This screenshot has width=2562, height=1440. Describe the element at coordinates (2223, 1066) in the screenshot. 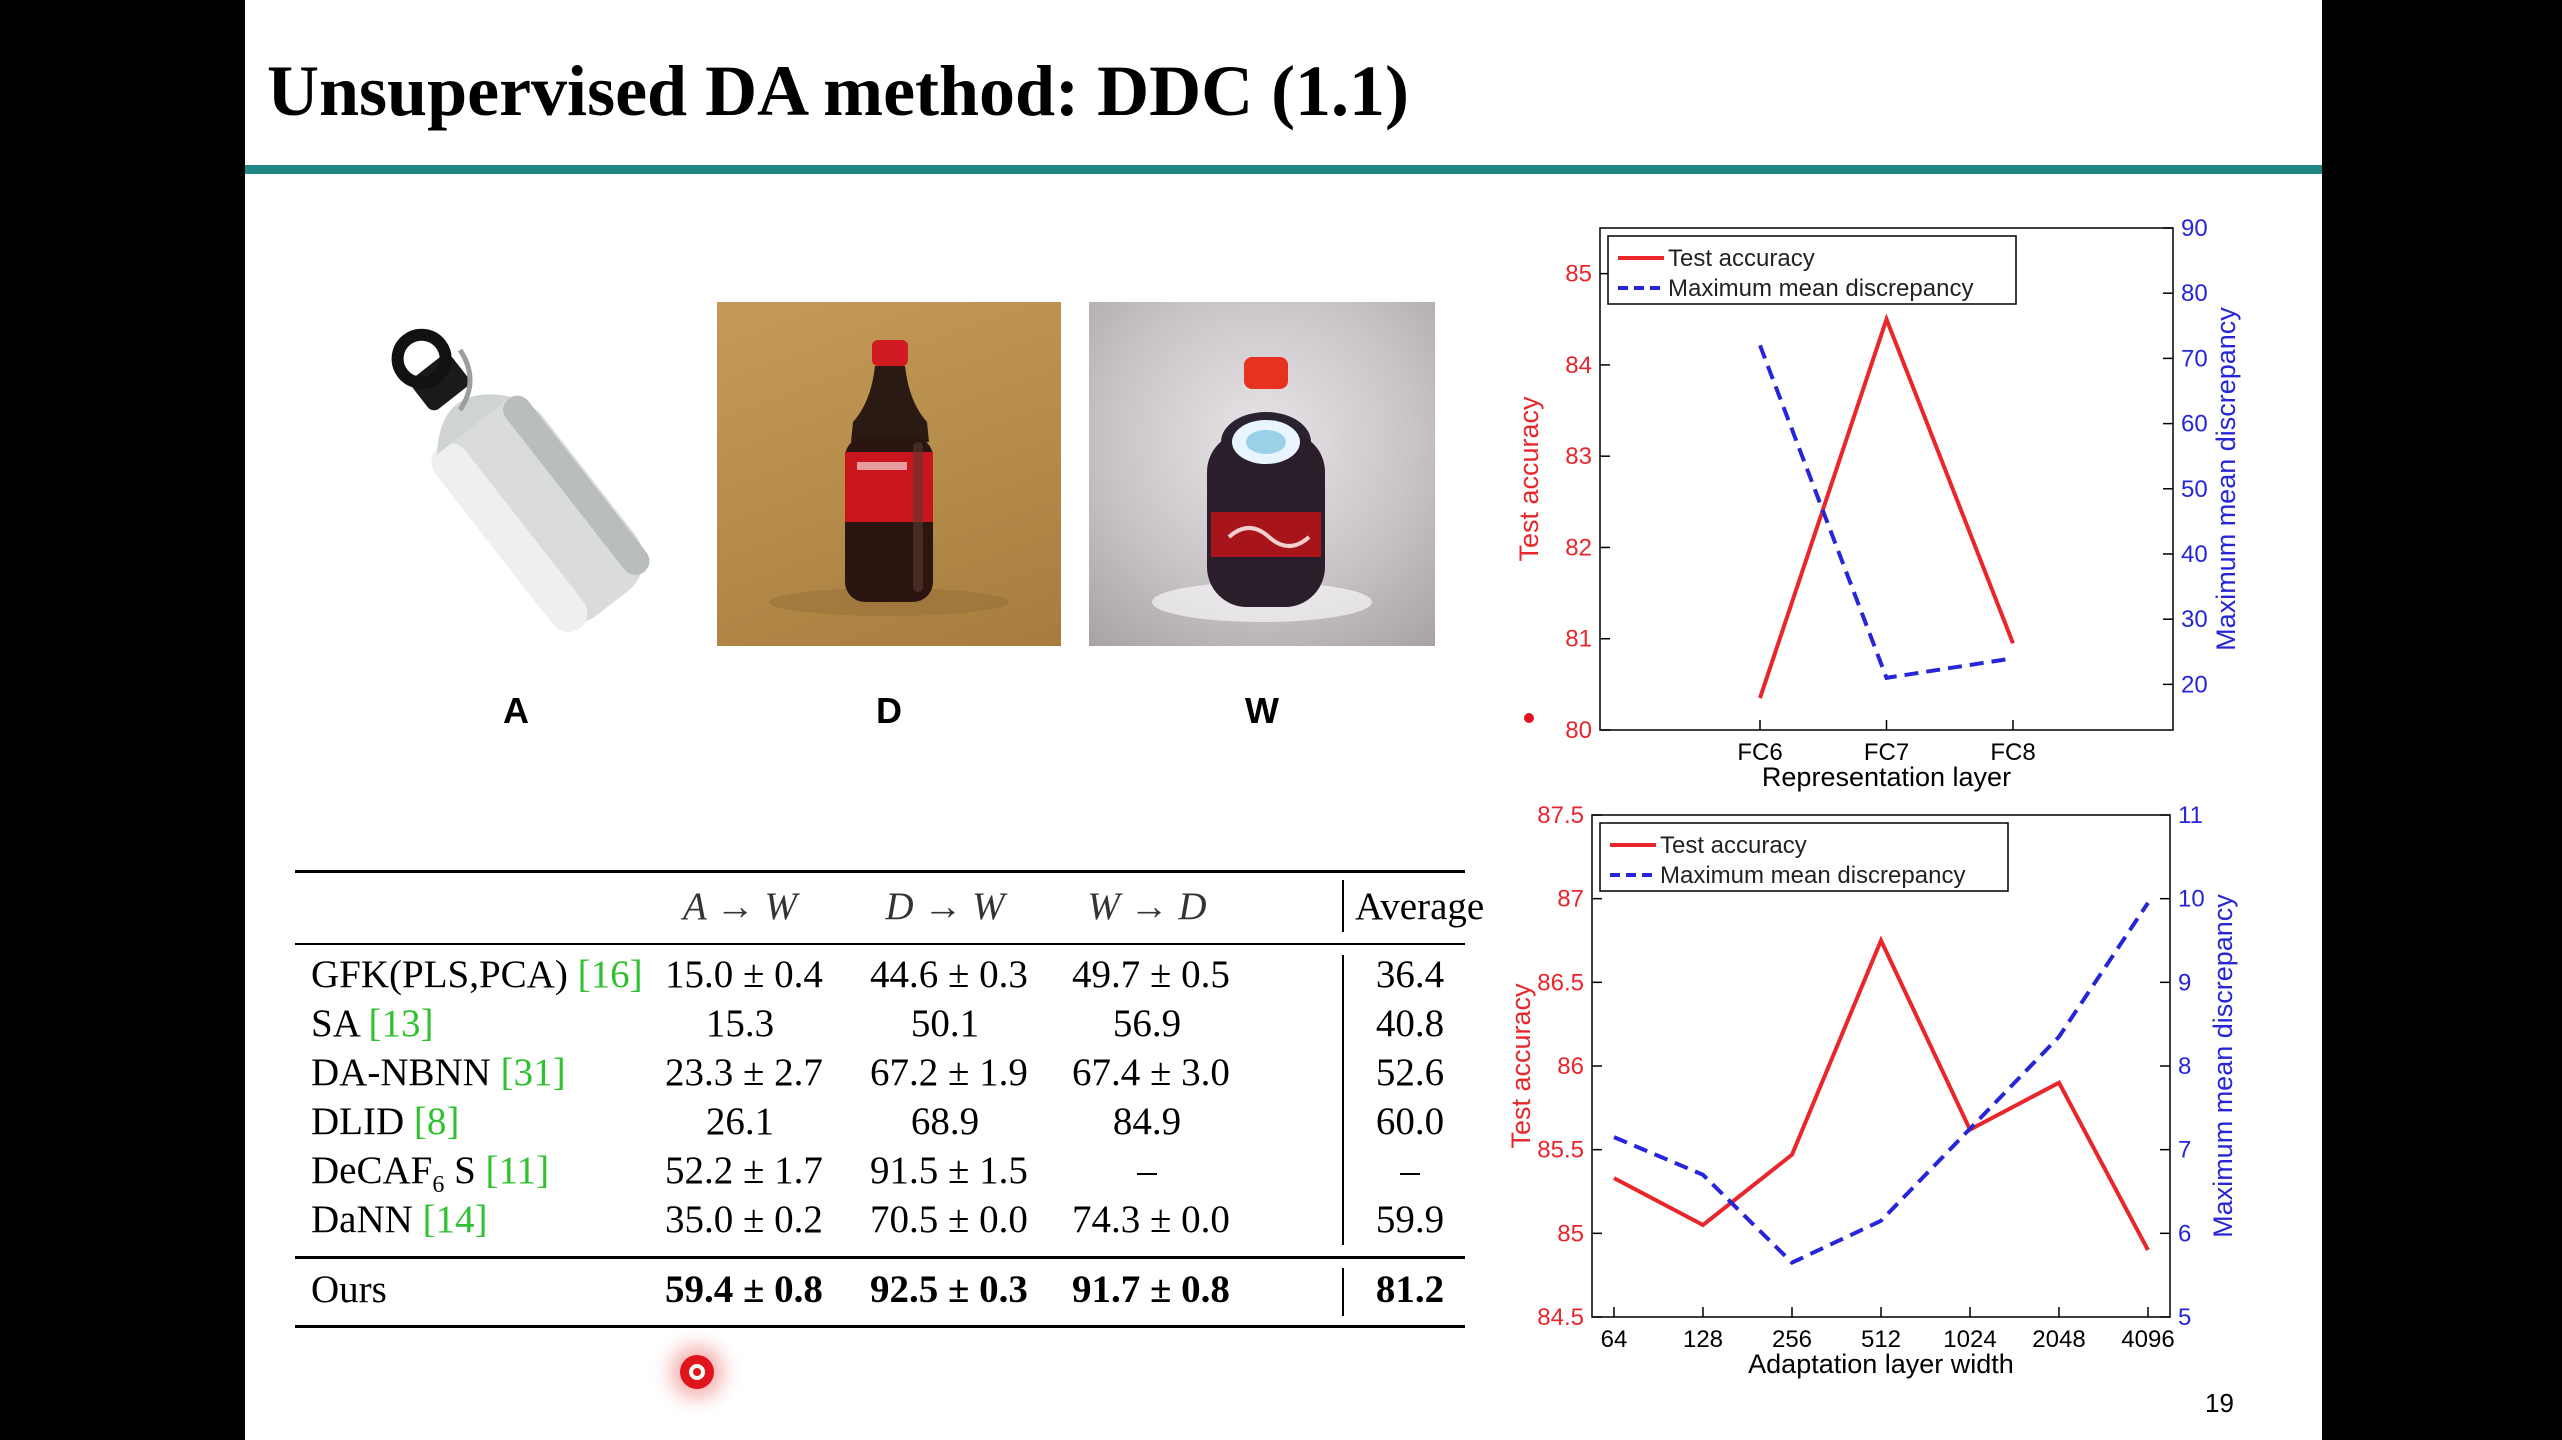

I see `right-axis-label: Maximum mean discrepancy` at that location.